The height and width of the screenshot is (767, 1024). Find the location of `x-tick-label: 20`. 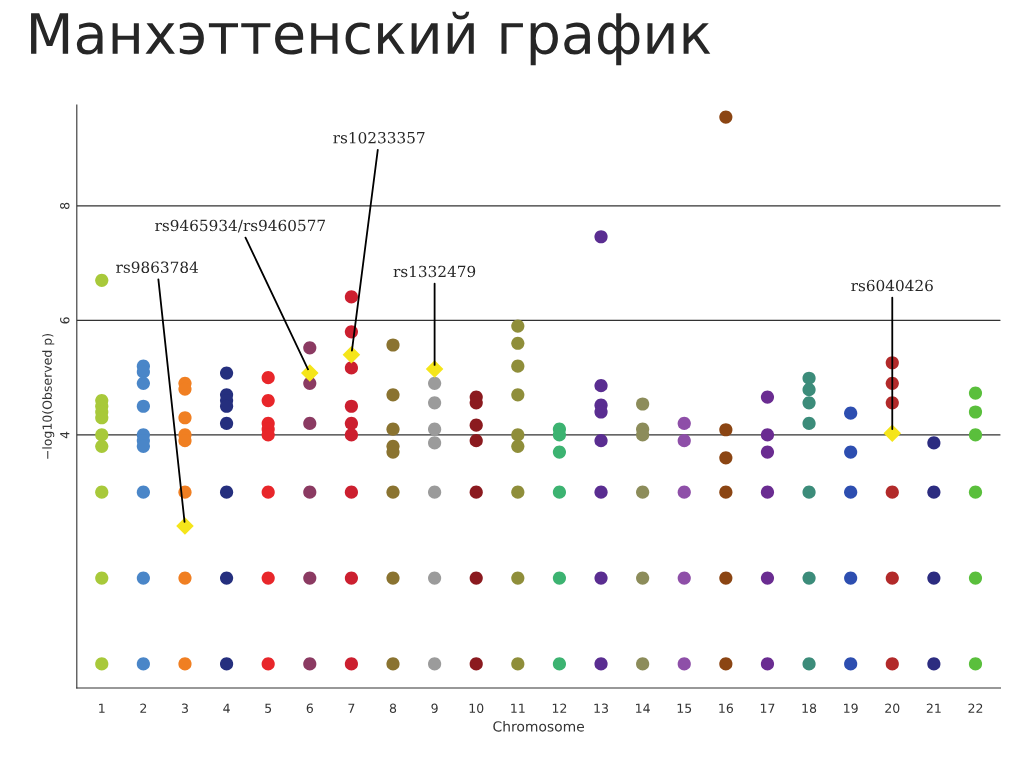

x-tick-label: 20 is located at coordinates (892, 708).